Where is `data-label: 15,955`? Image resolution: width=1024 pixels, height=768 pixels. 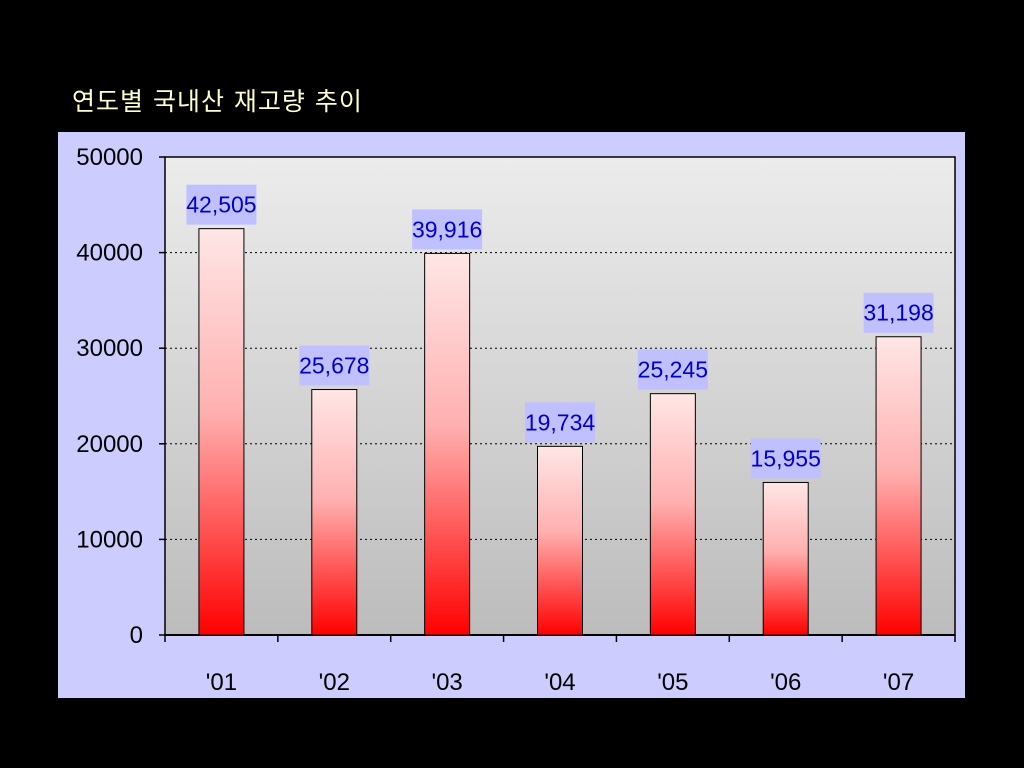
data-label: 15,955 is located at coordinates (786, 458).